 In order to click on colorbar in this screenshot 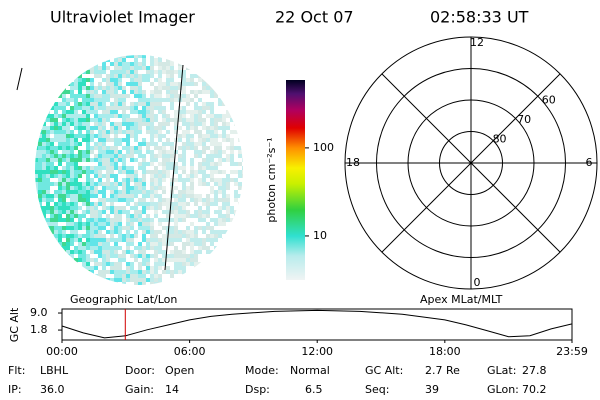, I will do `click(295, 180)`.